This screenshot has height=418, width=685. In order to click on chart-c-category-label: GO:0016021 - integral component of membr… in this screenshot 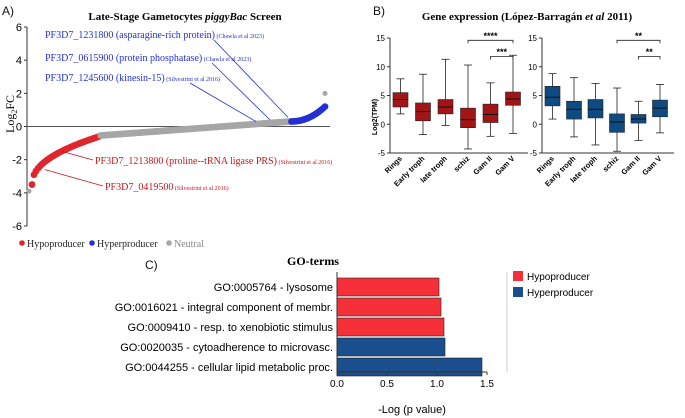, I will do `click(224, 308)`.